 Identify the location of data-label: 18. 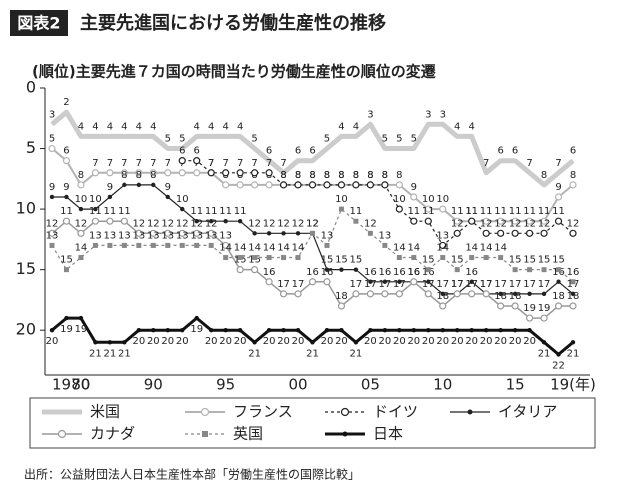
(515, 296).